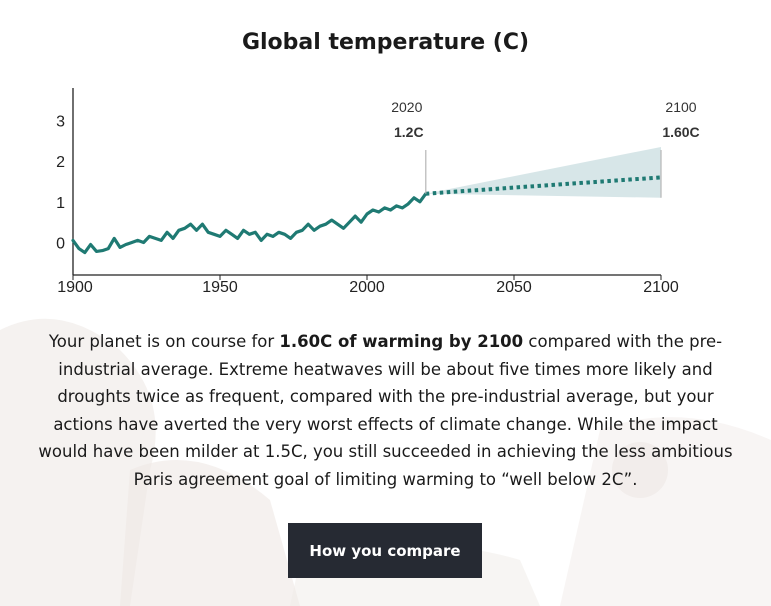 The width and height of the screenshot is (771, 606). Describe the element at coordinates (385, 550) in the screenshot. I see `how-you-compare-button: How you compare` at that location.